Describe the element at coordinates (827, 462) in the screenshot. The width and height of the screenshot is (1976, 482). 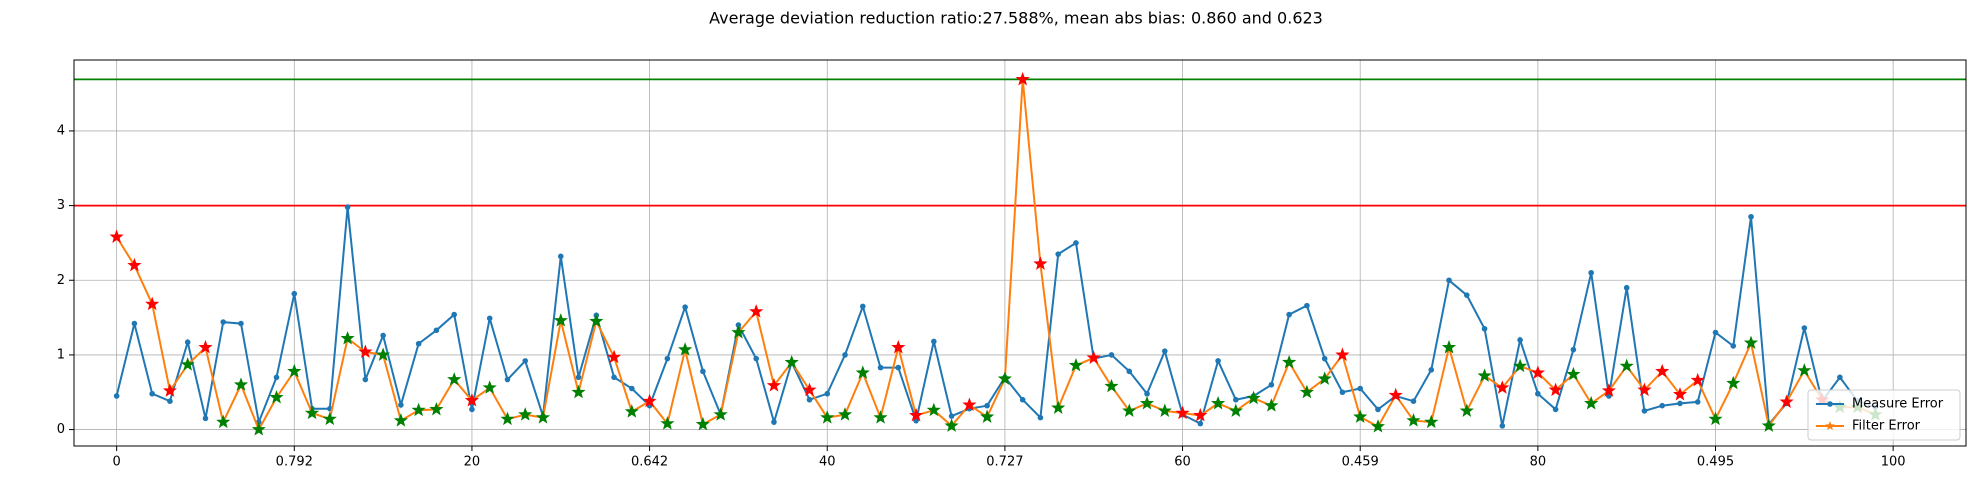
I see `x-tick-label: 40` at that location.